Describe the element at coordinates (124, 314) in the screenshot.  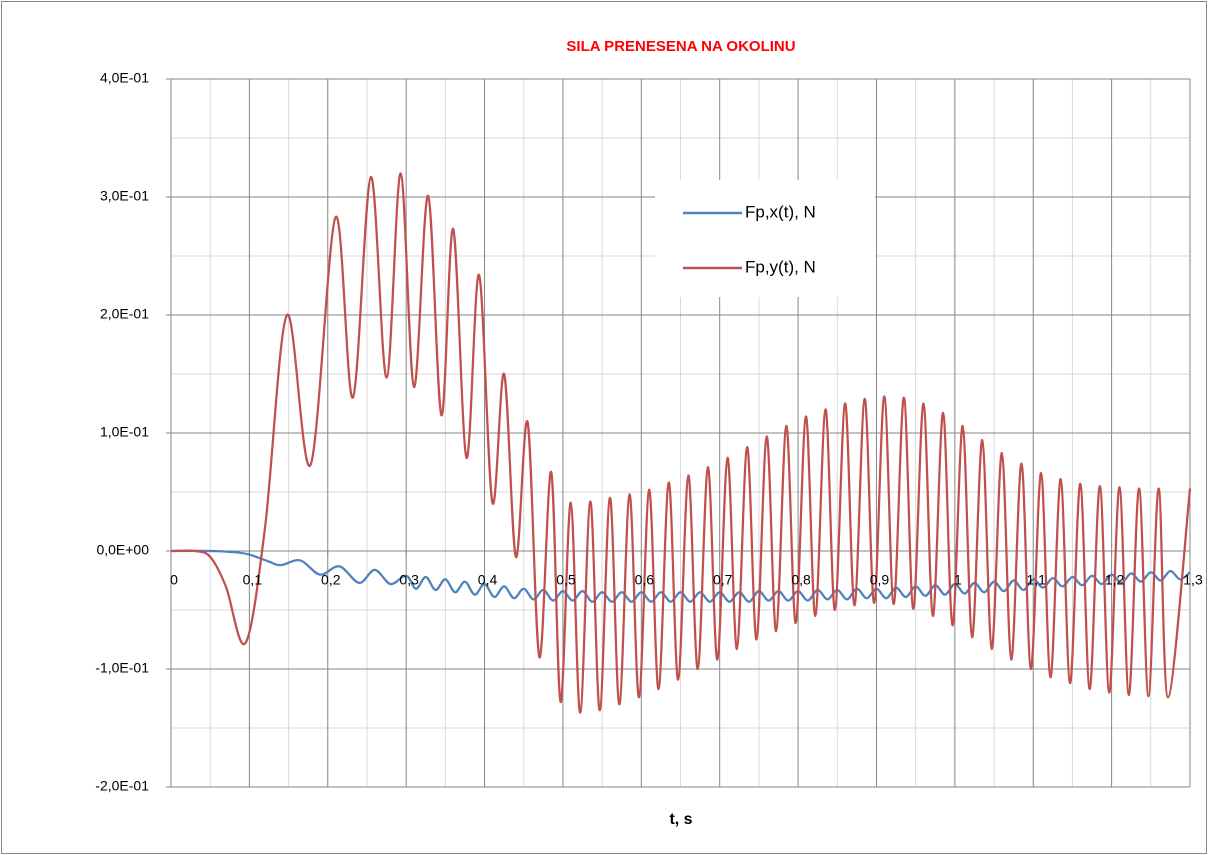
I see `y-tick-label: 2,0E-01` at that location.